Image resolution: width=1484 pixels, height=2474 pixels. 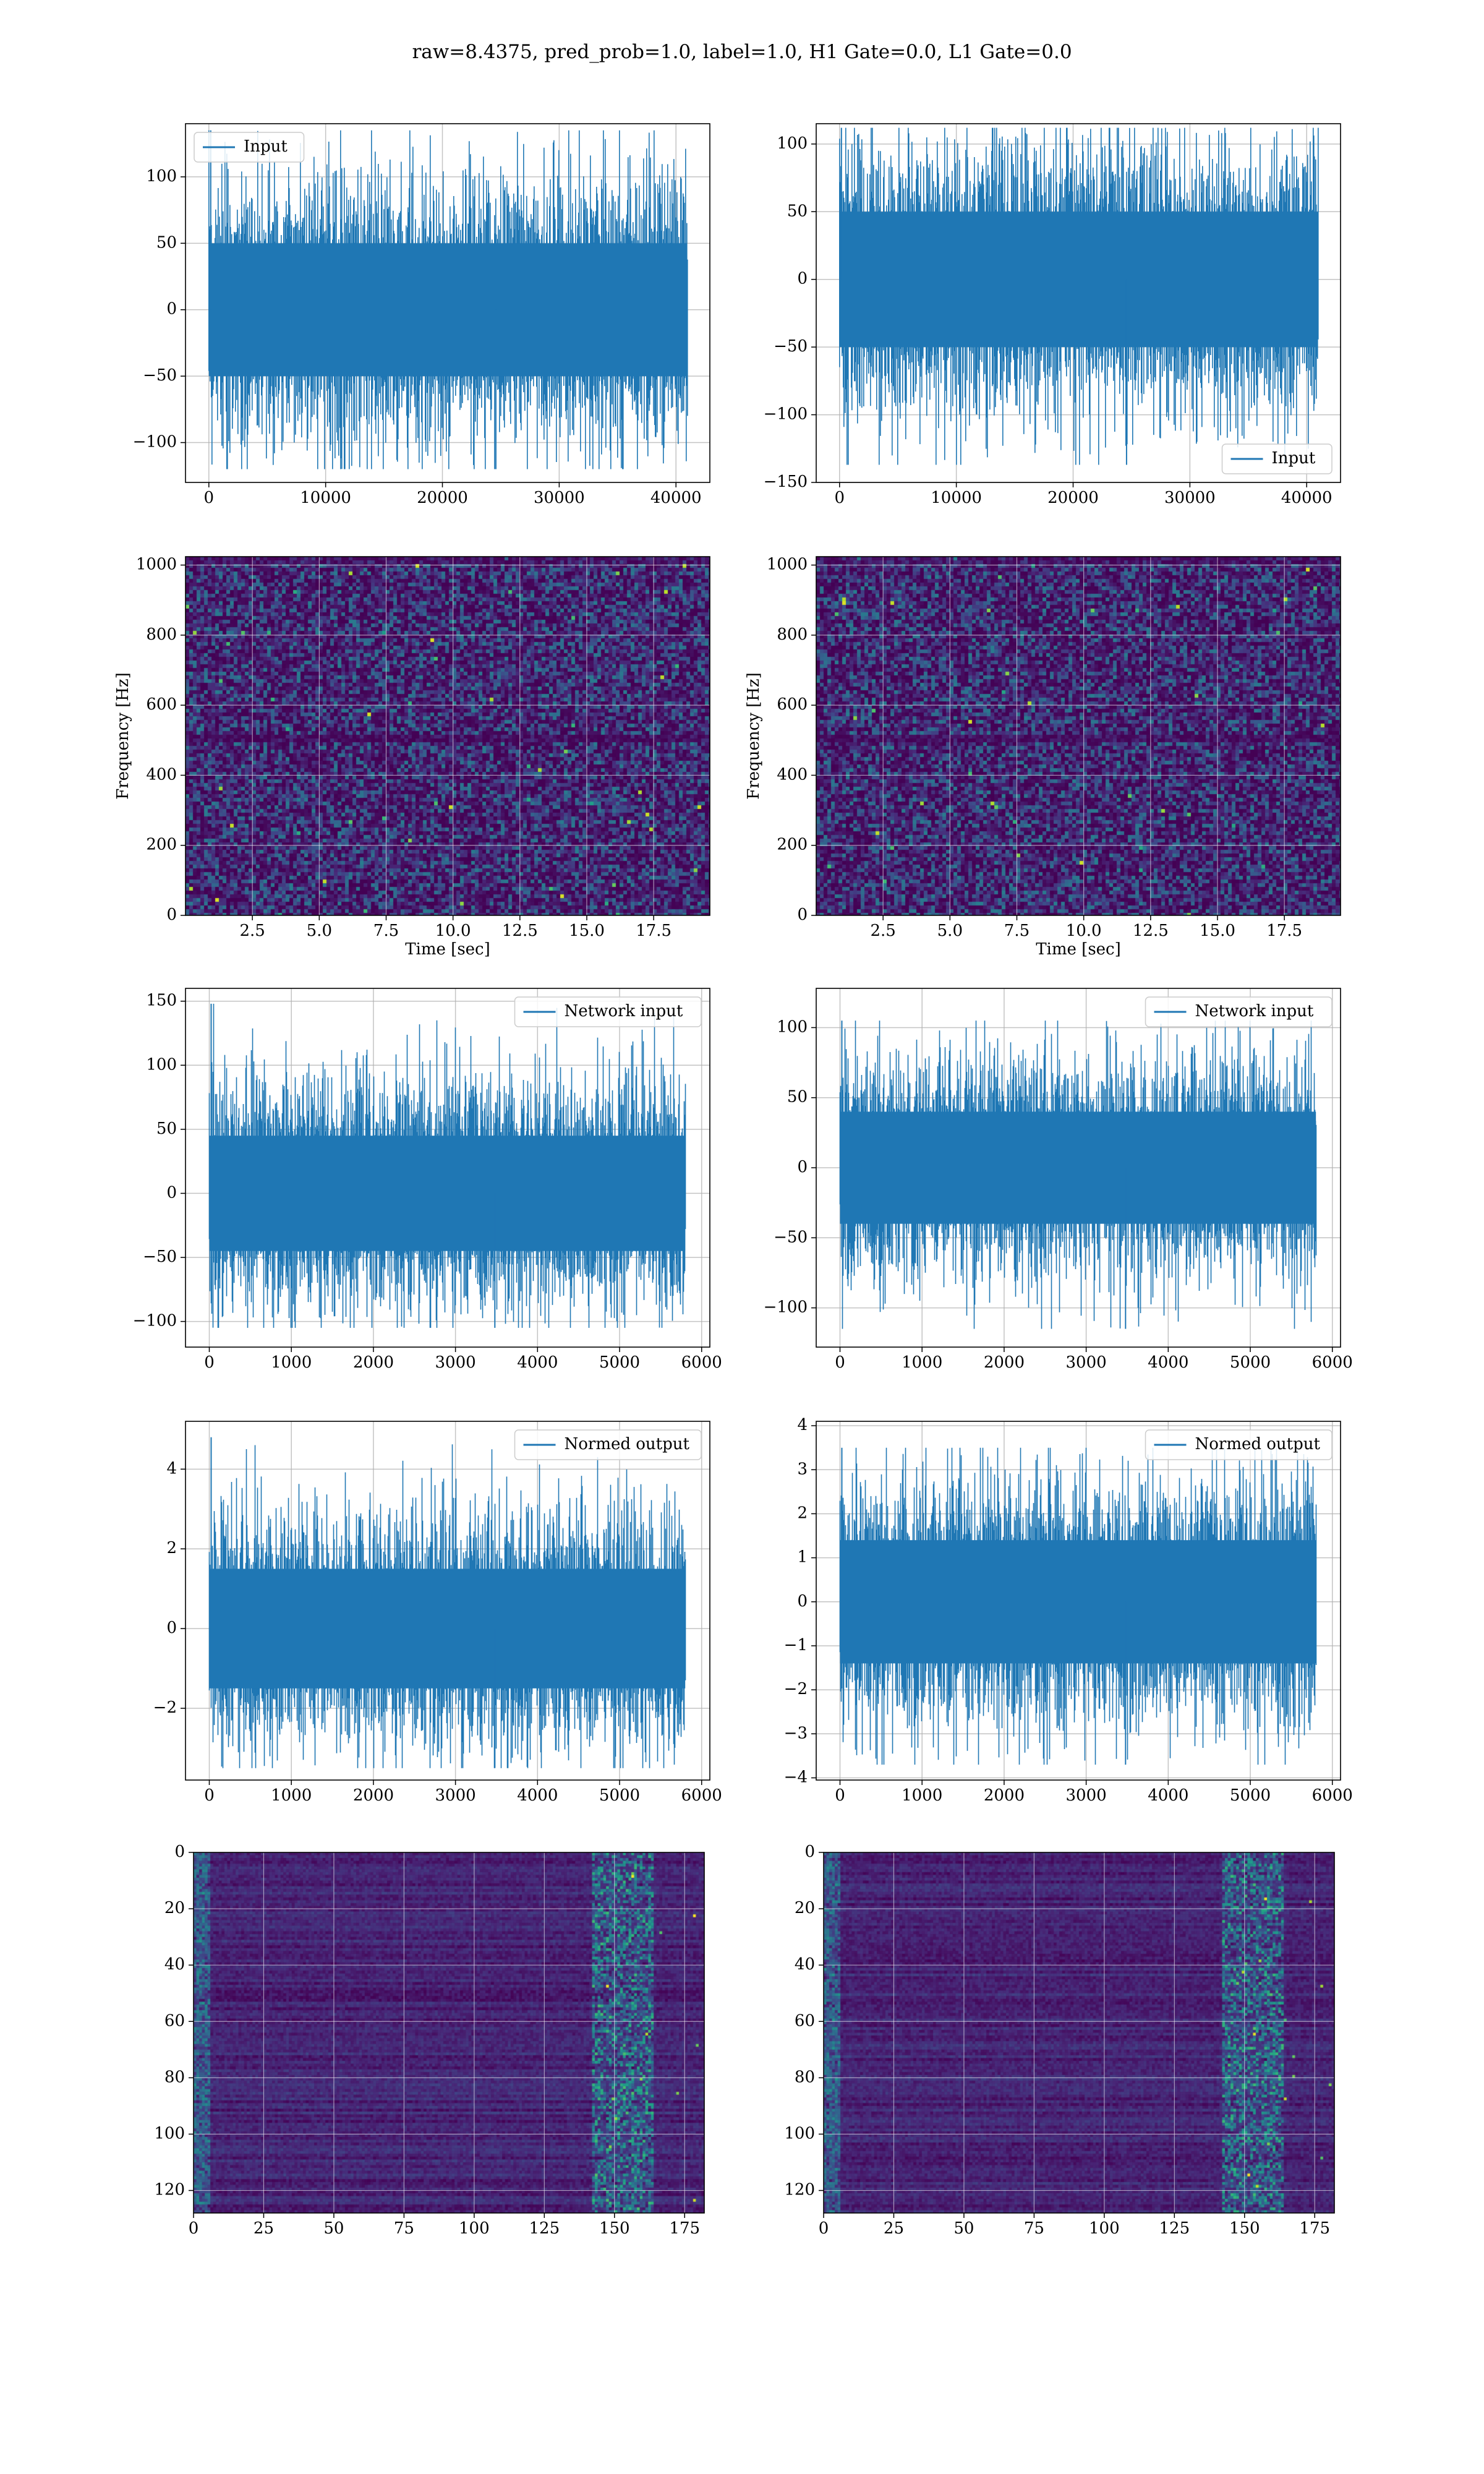 I want to click on x-tick-label: 75, so click(x=404, y=2228).